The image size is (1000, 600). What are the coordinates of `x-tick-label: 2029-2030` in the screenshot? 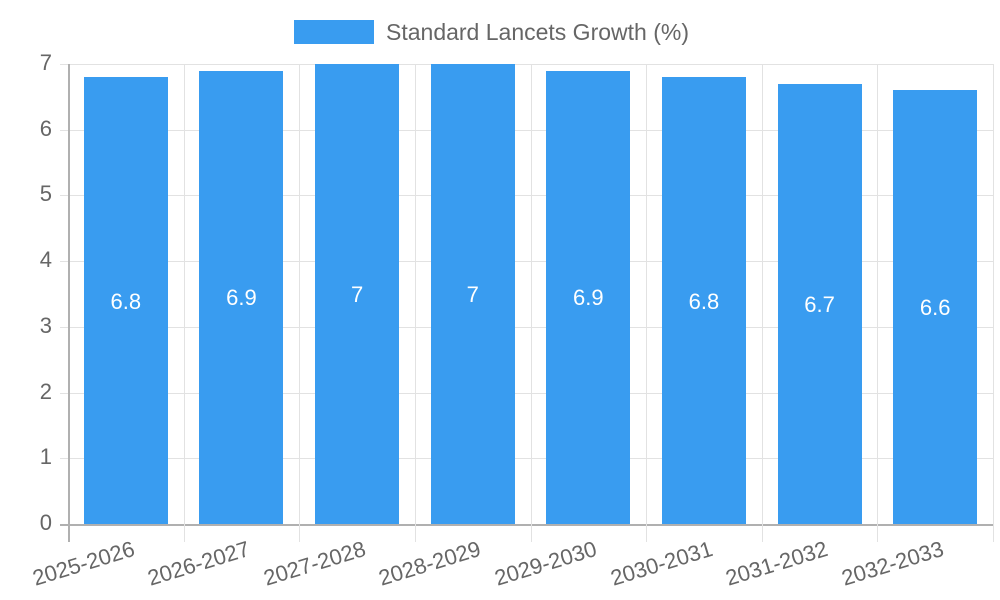 It's located at (545, 563).